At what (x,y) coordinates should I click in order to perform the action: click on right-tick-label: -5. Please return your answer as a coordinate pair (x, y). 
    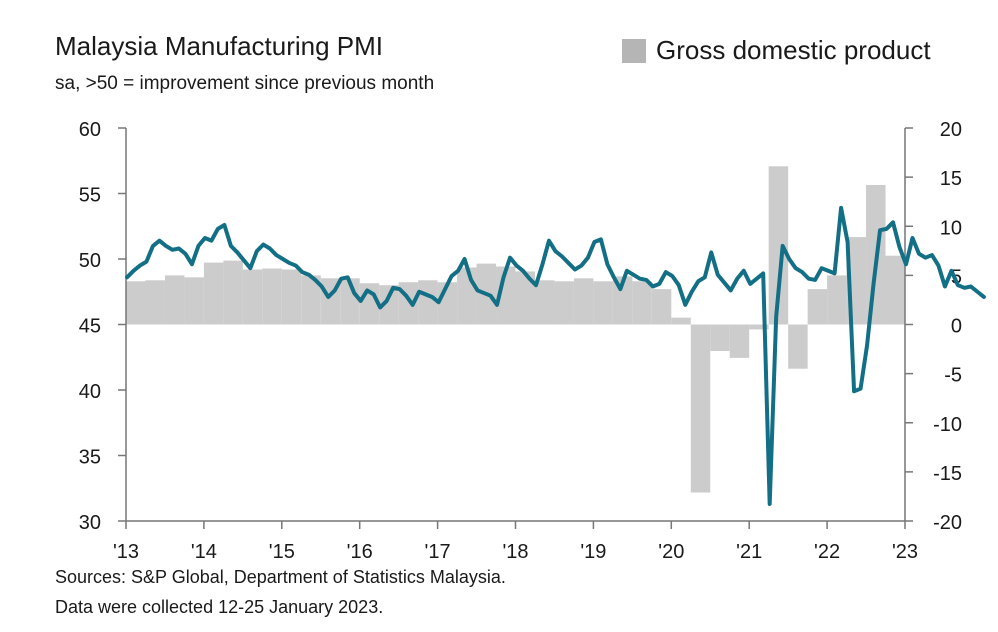
    Looking at the image, I should click on (953, 376).